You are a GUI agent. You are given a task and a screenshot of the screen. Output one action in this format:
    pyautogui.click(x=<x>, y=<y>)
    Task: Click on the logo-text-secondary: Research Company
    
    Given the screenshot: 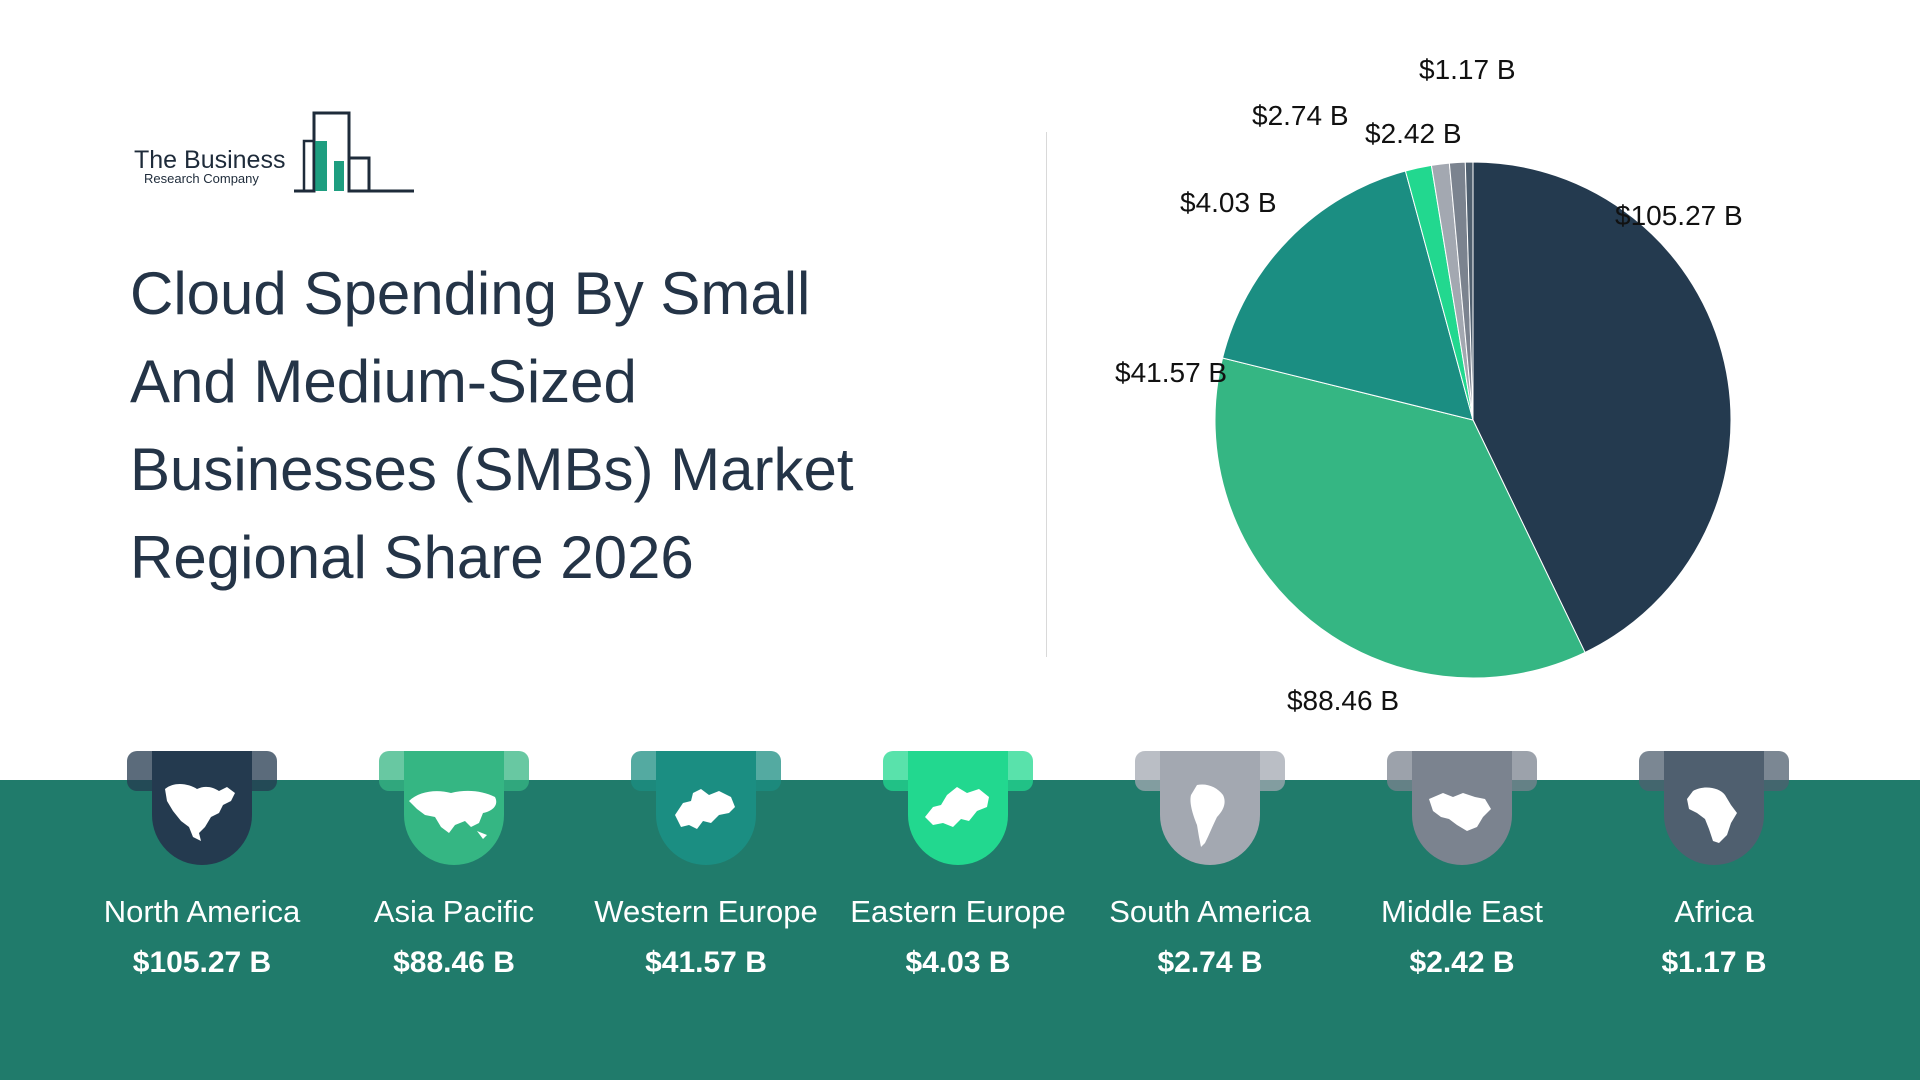 What is the action you would take?
    pyautogui.click(x=201, y=178)
    